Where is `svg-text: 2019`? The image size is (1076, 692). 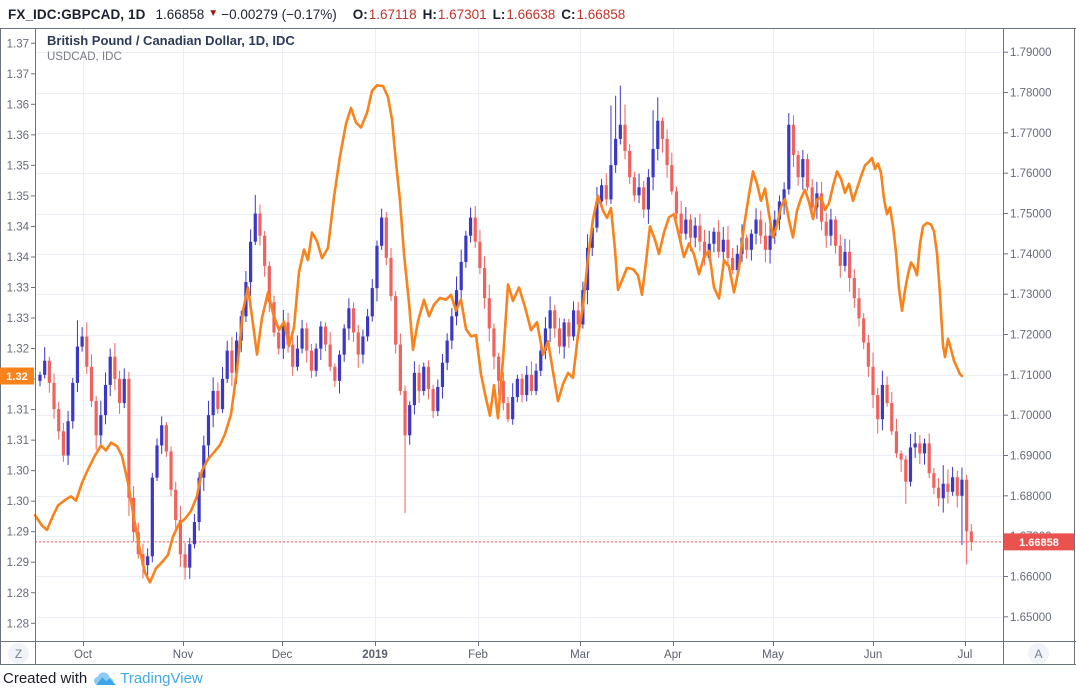
svg-text: 2019 is located at coordinates (375, 655).